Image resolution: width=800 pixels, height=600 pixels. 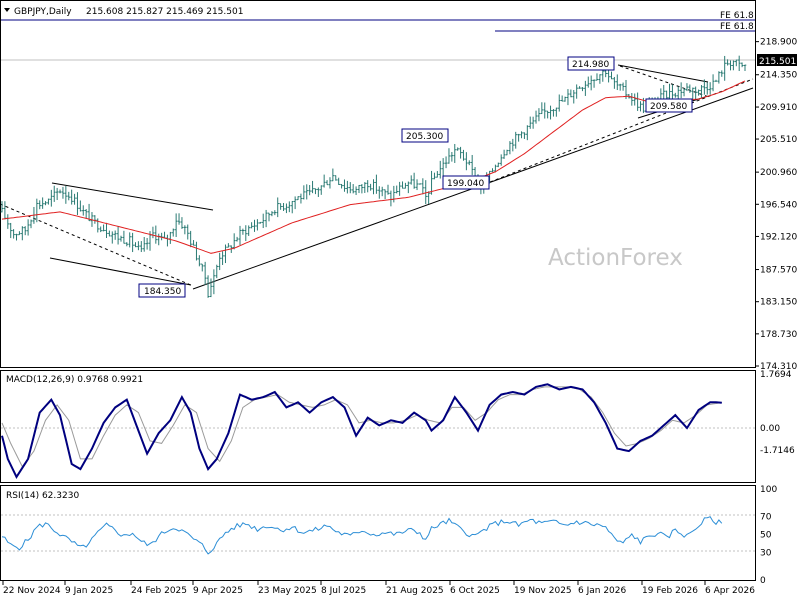 I want to click on price-axis-label: 192.120, so click(x=778, y=237).